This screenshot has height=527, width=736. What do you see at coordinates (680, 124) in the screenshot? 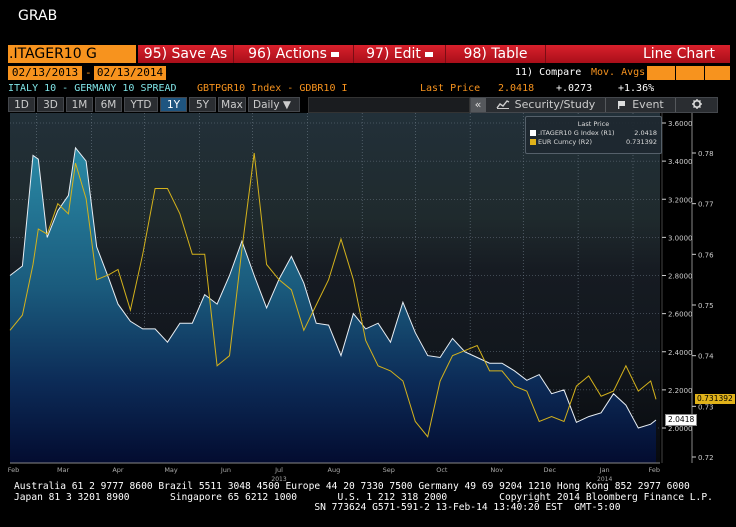
I see `svg-text: 3.6000` at bounding box center [680, 124].